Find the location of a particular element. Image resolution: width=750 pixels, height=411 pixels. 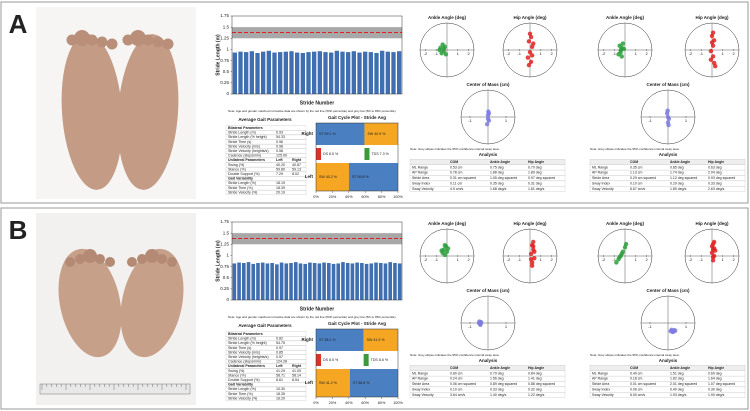

table-cell: 10.30 is located at coordinates (280, 389).